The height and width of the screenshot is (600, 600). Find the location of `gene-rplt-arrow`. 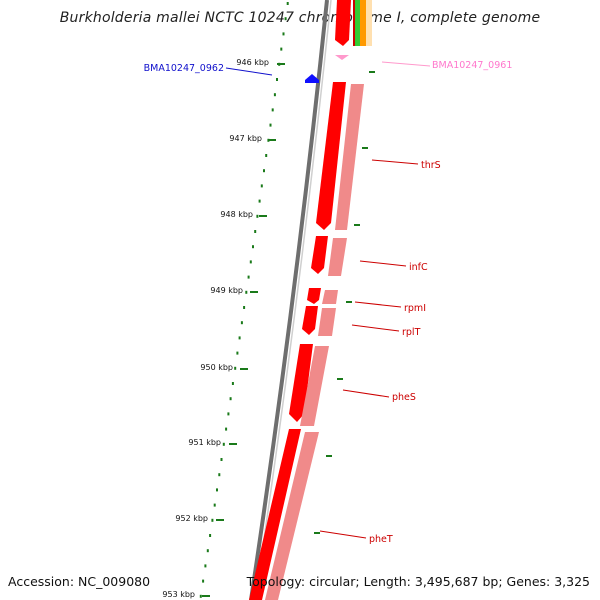

gene-rplt-arrow is located at coordinates (310, 320).